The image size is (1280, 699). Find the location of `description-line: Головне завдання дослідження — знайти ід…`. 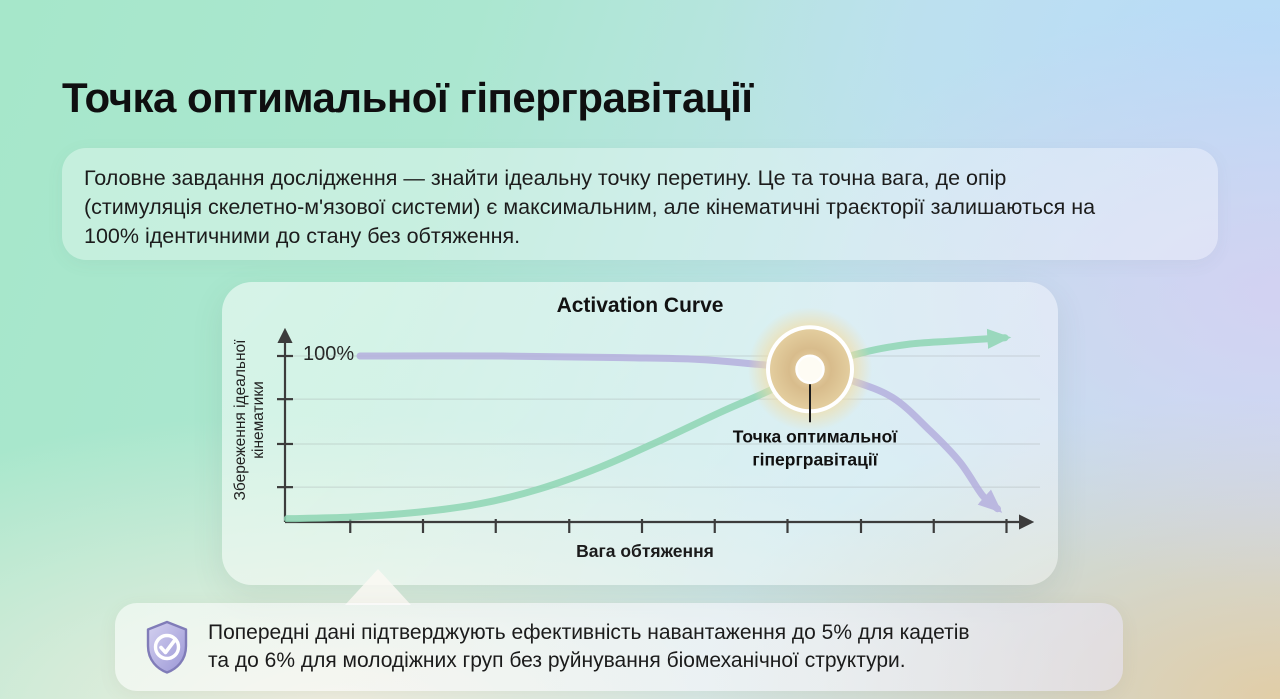

description-line: Головне завдання дослідження — знайти ід… is located at coordinates (545, 178).